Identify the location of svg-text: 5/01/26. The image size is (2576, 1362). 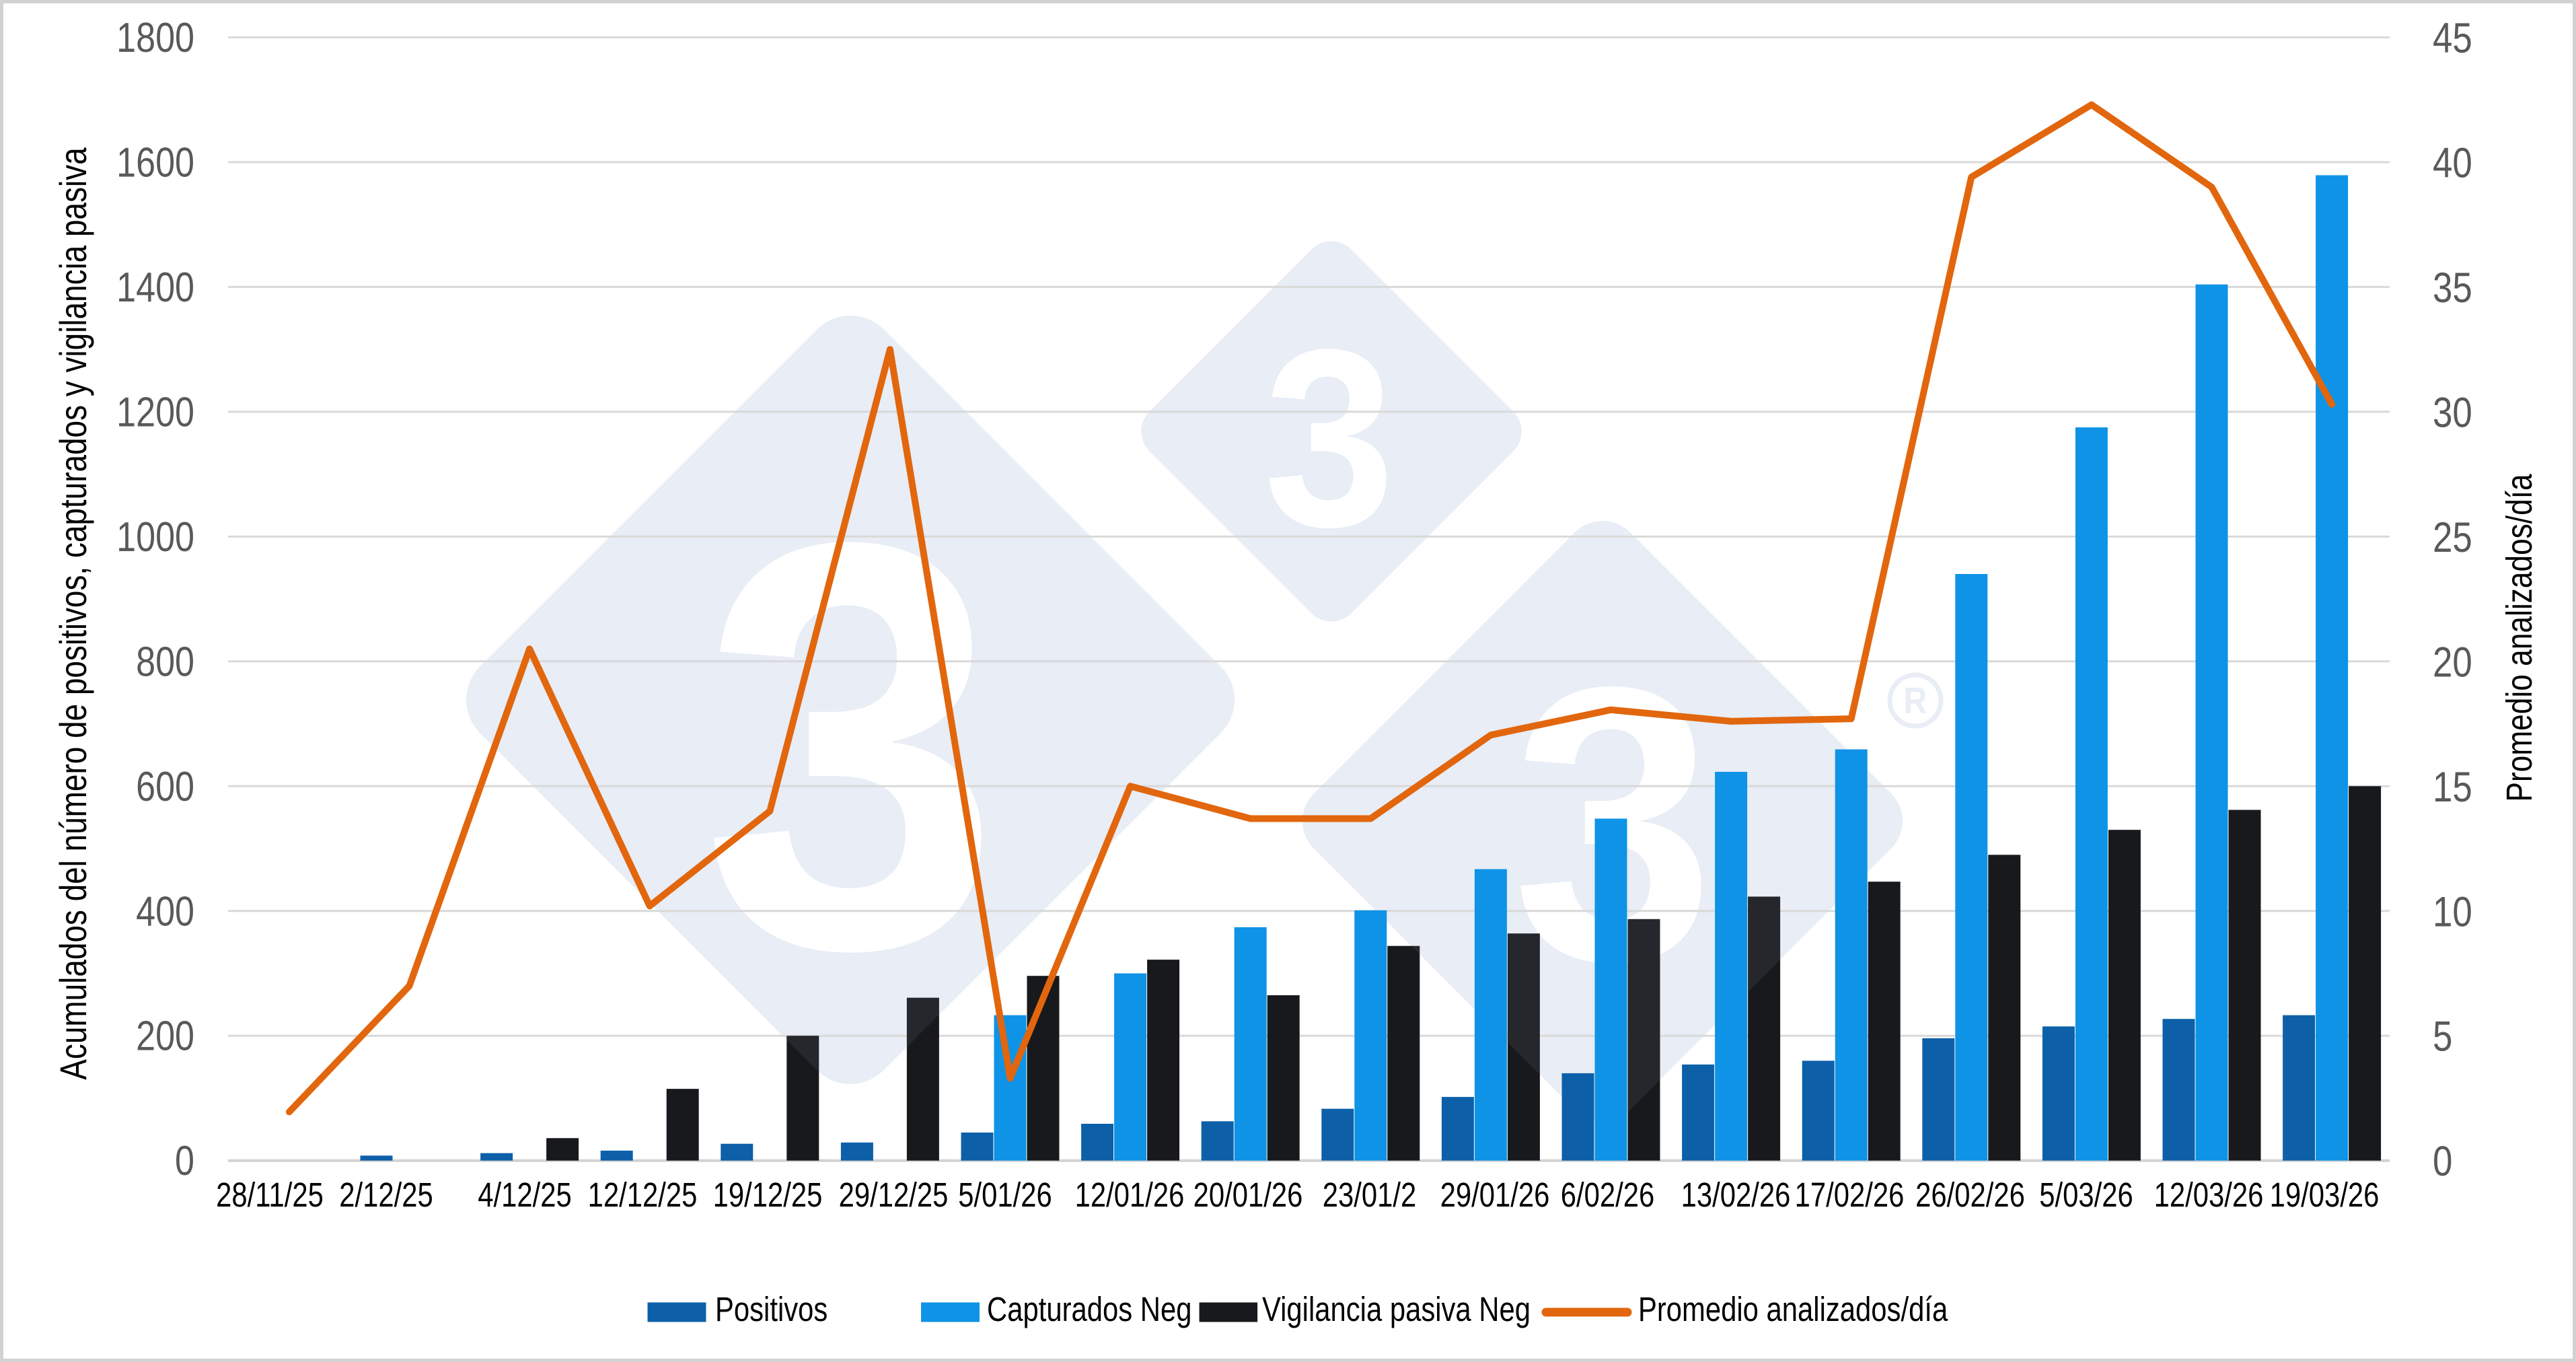
(1005, 1195).